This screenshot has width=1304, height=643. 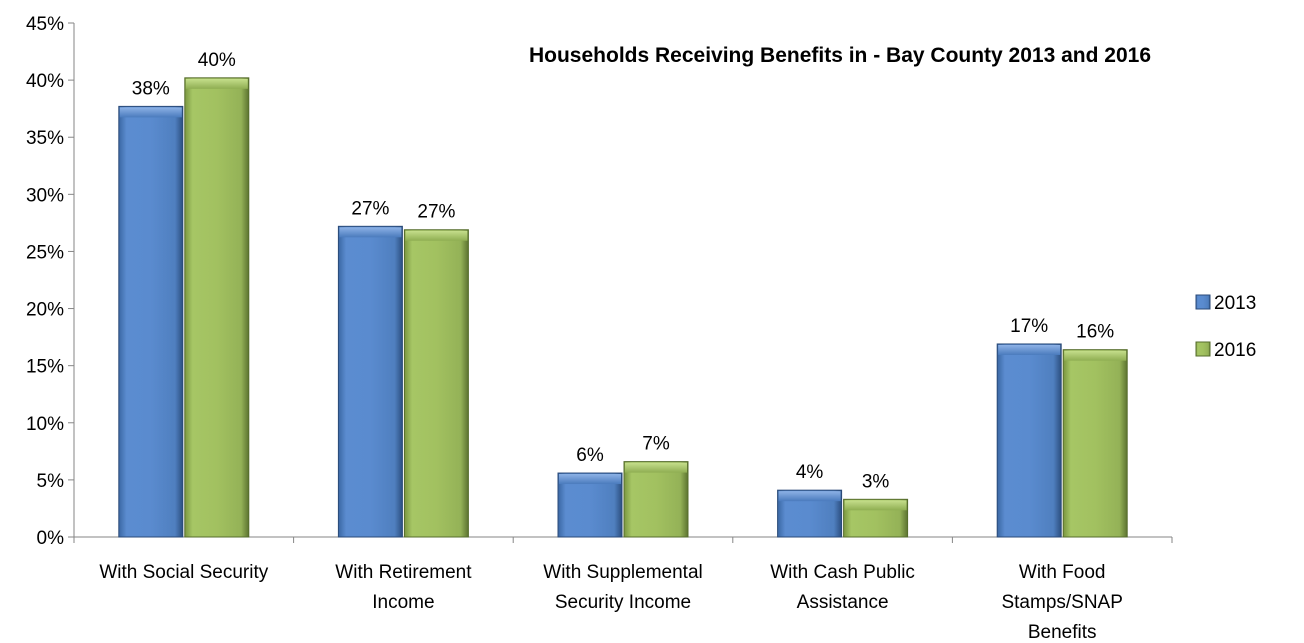 I want to click on data-label-2016-1: 27%, so click(x=436, y=212).